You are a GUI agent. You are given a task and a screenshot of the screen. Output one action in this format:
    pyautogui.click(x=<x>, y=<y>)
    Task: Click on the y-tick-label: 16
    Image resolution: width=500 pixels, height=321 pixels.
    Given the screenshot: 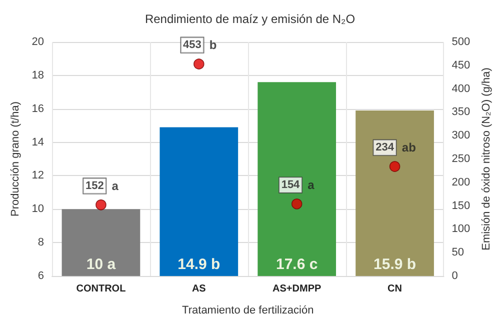 What is the action you would take?
    pyautogui.click(x=38, y=108)
    